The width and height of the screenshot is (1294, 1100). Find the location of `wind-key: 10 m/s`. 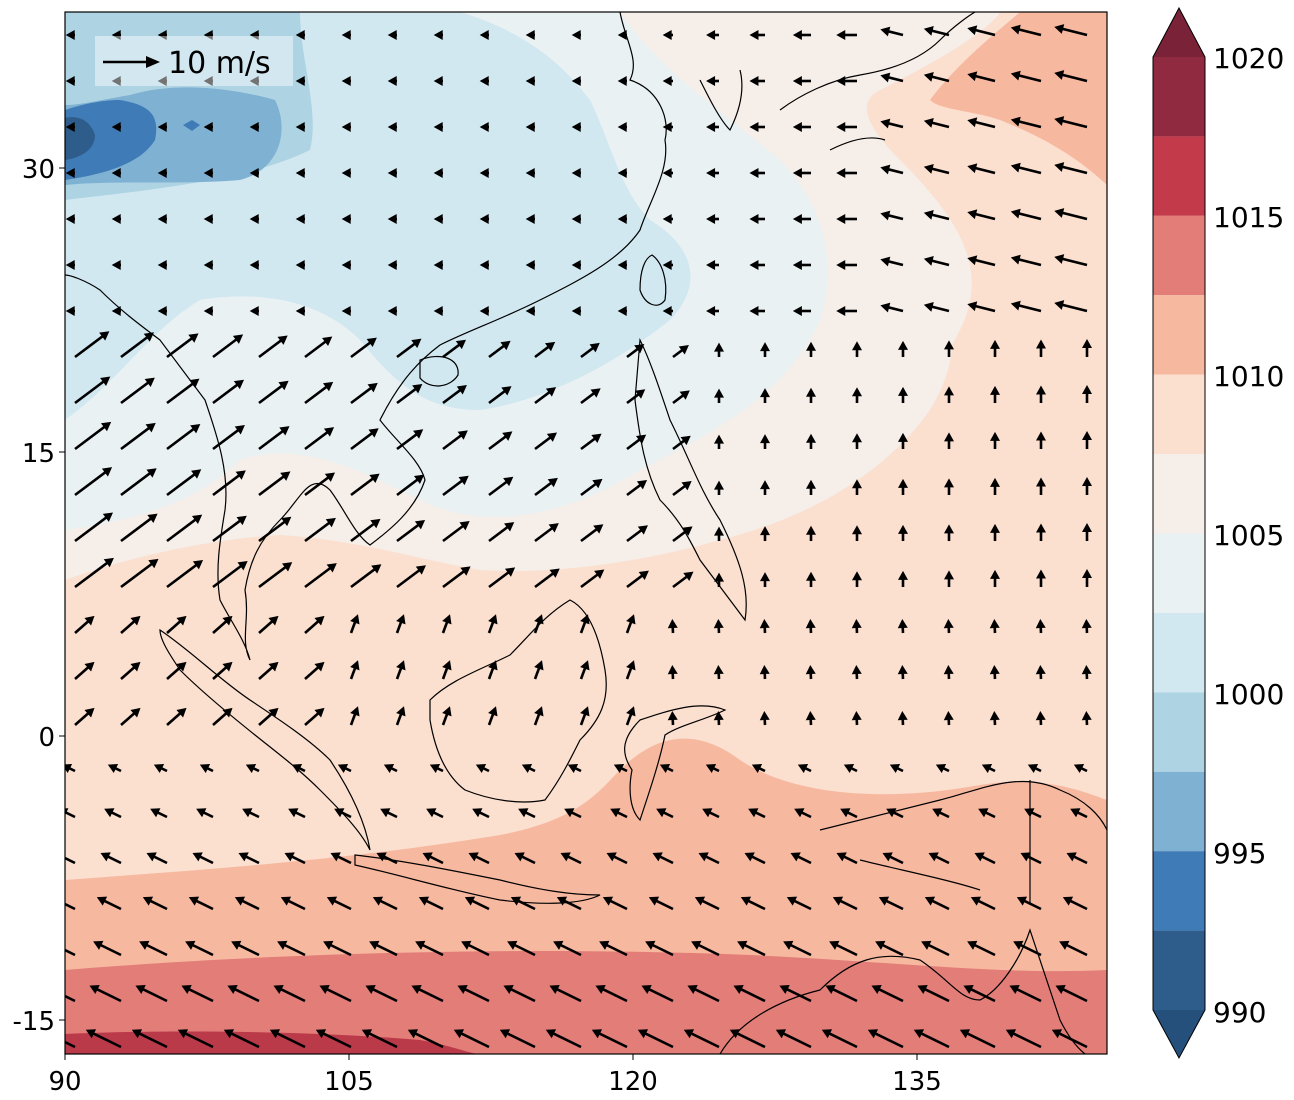

wind-key: 10 m/s is located at coordinates (194, 61).